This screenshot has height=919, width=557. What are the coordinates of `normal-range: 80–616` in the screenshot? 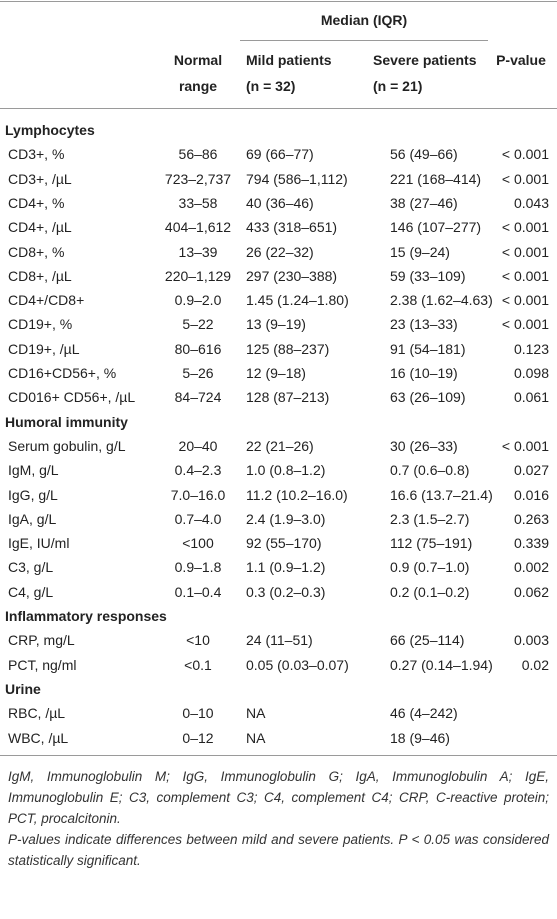 It's located at (198, 348).